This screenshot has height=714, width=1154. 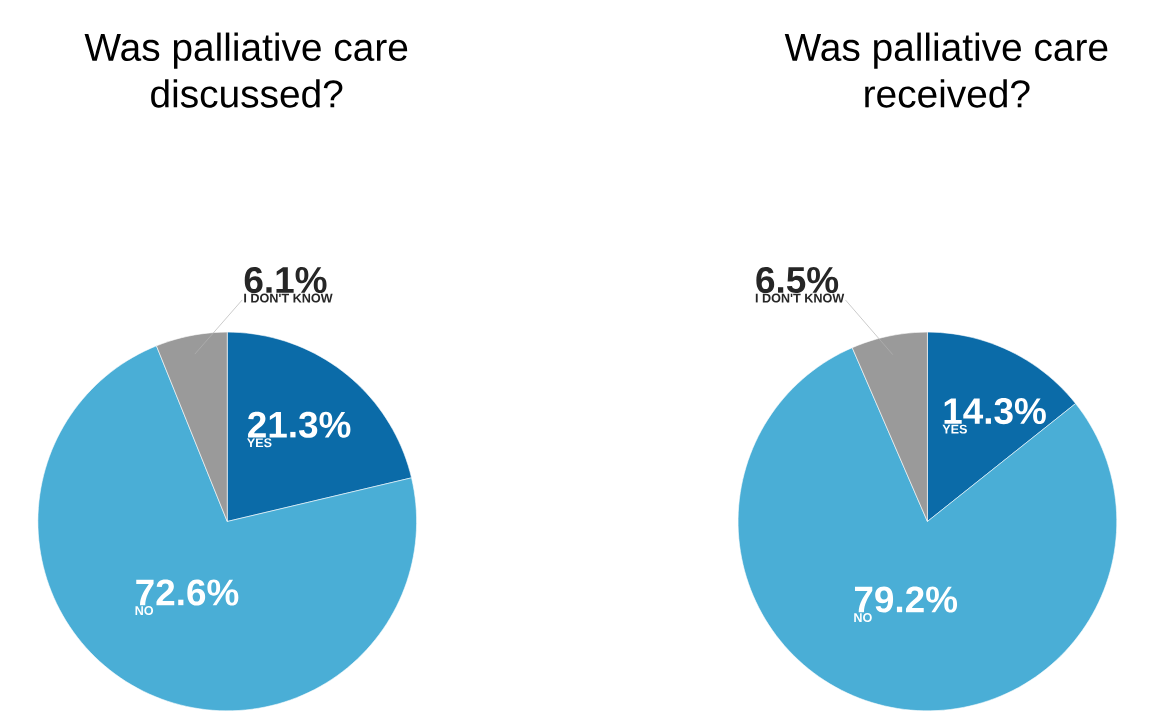 I want to click on data-label: 72.6%, so click(x=187, y=592).